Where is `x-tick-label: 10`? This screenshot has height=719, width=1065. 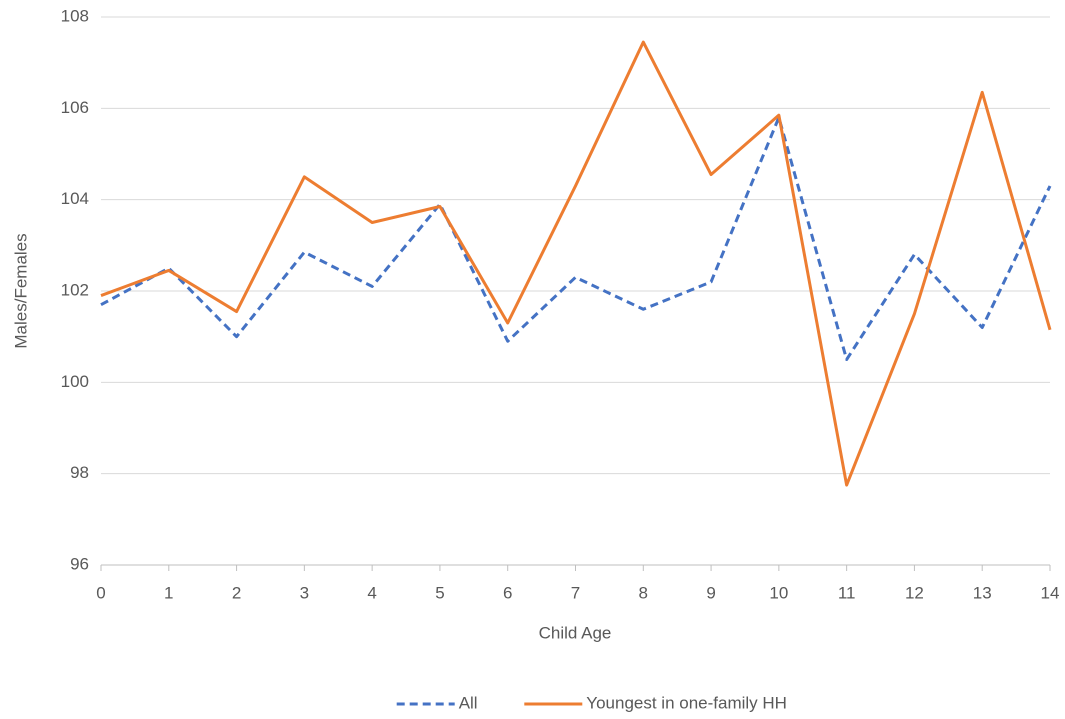 x-tick-label: 10 is located at coordinates (778, 592).